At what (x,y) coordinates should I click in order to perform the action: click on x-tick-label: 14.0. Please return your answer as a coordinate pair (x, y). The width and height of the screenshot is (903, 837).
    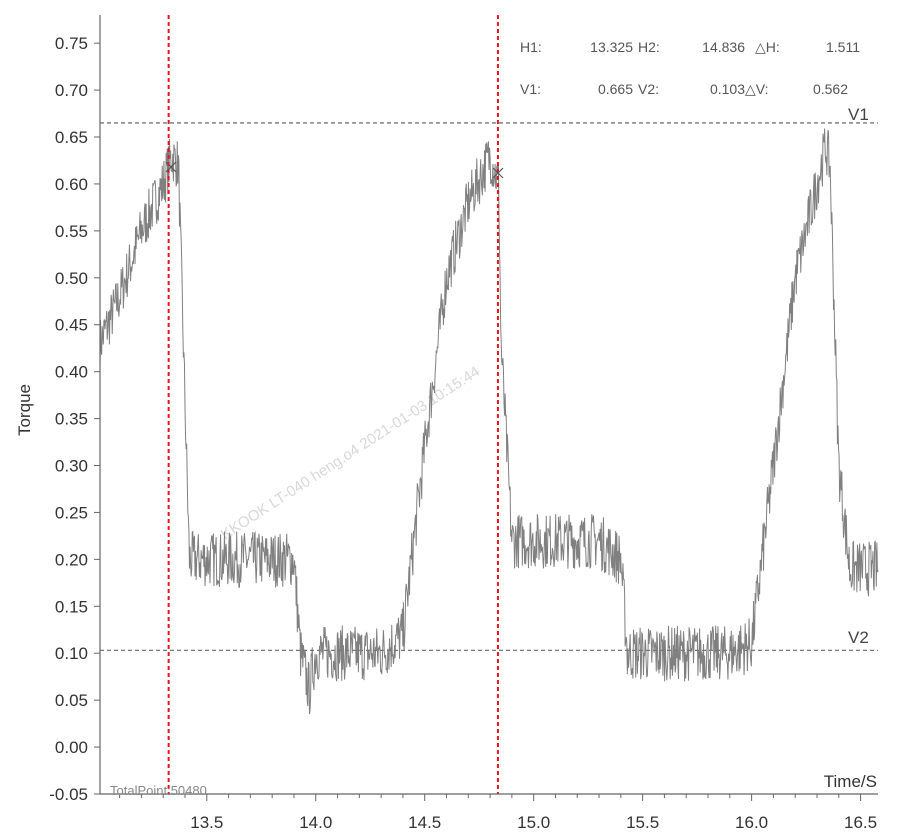
    Looking at the image, I should click on (315, 822).